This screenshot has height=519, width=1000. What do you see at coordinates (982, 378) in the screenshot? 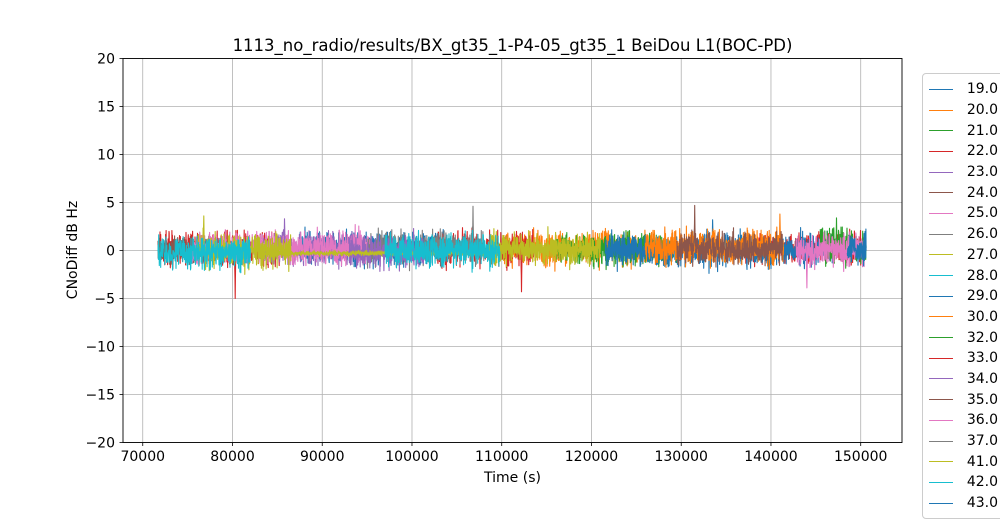
I see `legend-label: 34.0` at bounding box center [982, 378].